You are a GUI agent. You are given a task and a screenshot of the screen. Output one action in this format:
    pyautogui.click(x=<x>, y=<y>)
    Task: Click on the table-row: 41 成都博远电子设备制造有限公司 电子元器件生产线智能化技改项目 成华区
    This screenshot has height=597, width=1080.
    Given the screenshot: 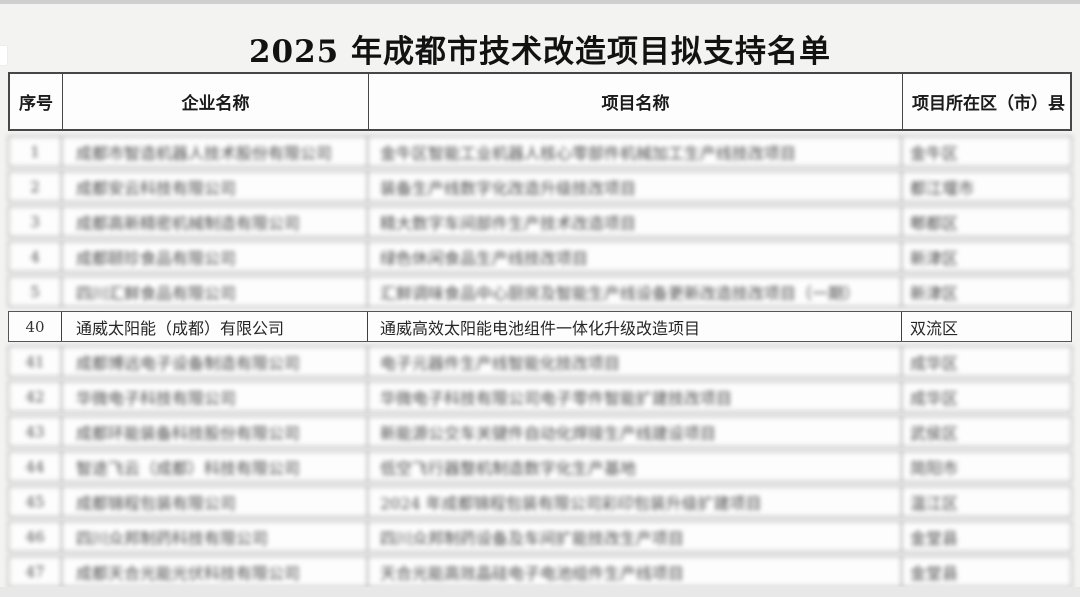 What is the action you would take?
    pyautogui.click(x=540, y=361)
    